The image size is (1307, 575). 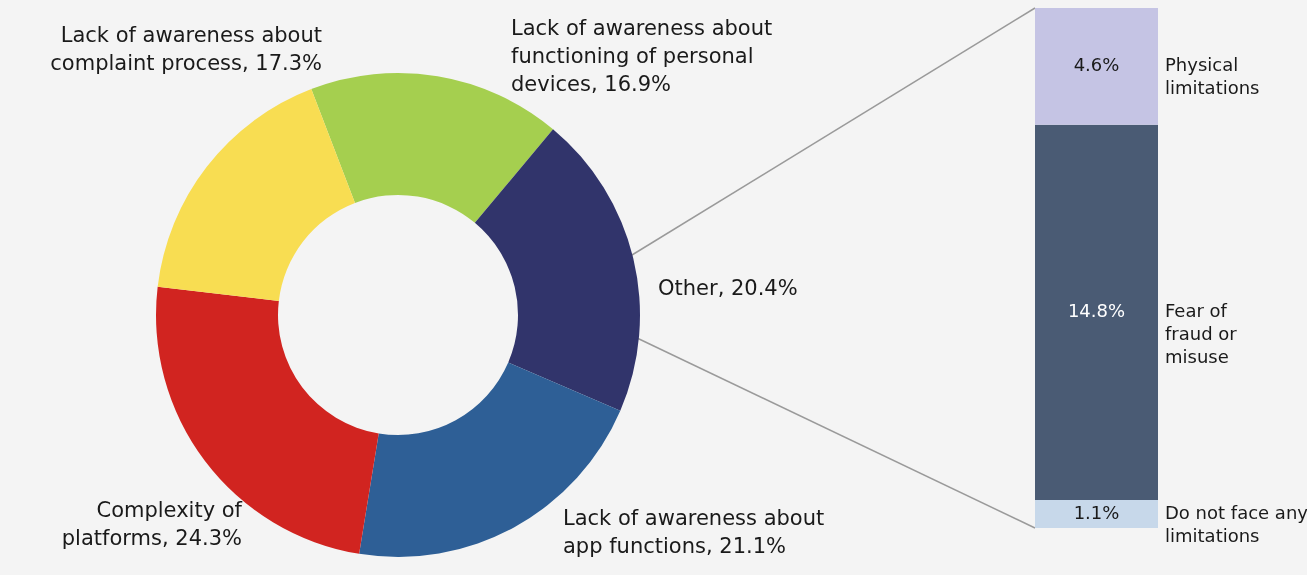 I want to click on series-label: Physical limitations, so click(x=1212, y=76).